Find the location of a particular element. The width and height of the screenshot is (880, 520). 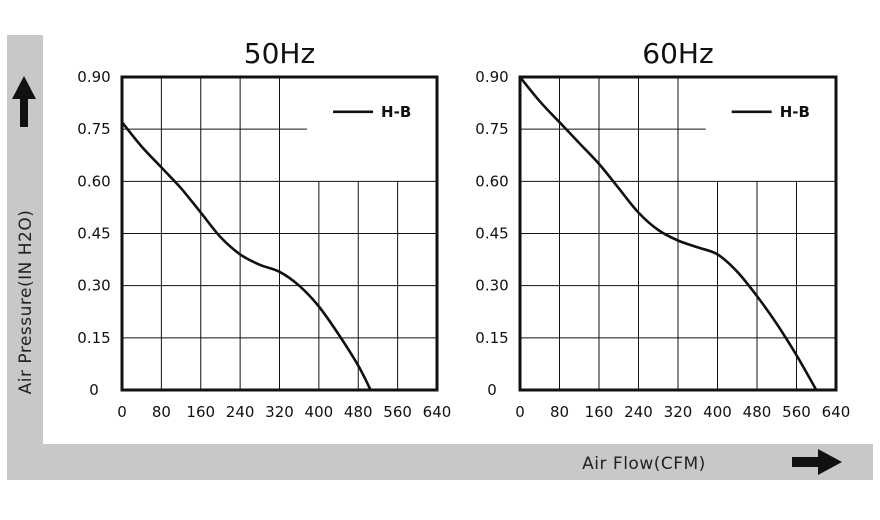

chart-1-y-tick-label: 0.90 is located at coordinates (491, 77).